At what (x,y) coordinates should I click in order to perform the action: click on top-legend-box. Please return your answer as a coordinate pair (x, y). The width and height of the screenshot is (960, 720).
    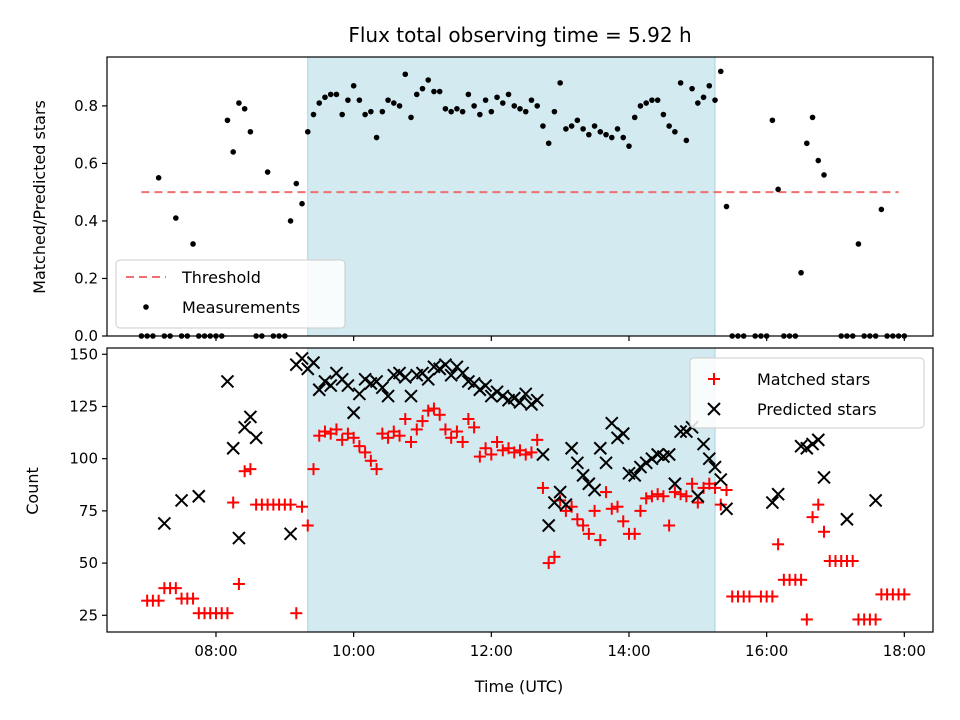
    Looking at the image, I should click on (230, 294).